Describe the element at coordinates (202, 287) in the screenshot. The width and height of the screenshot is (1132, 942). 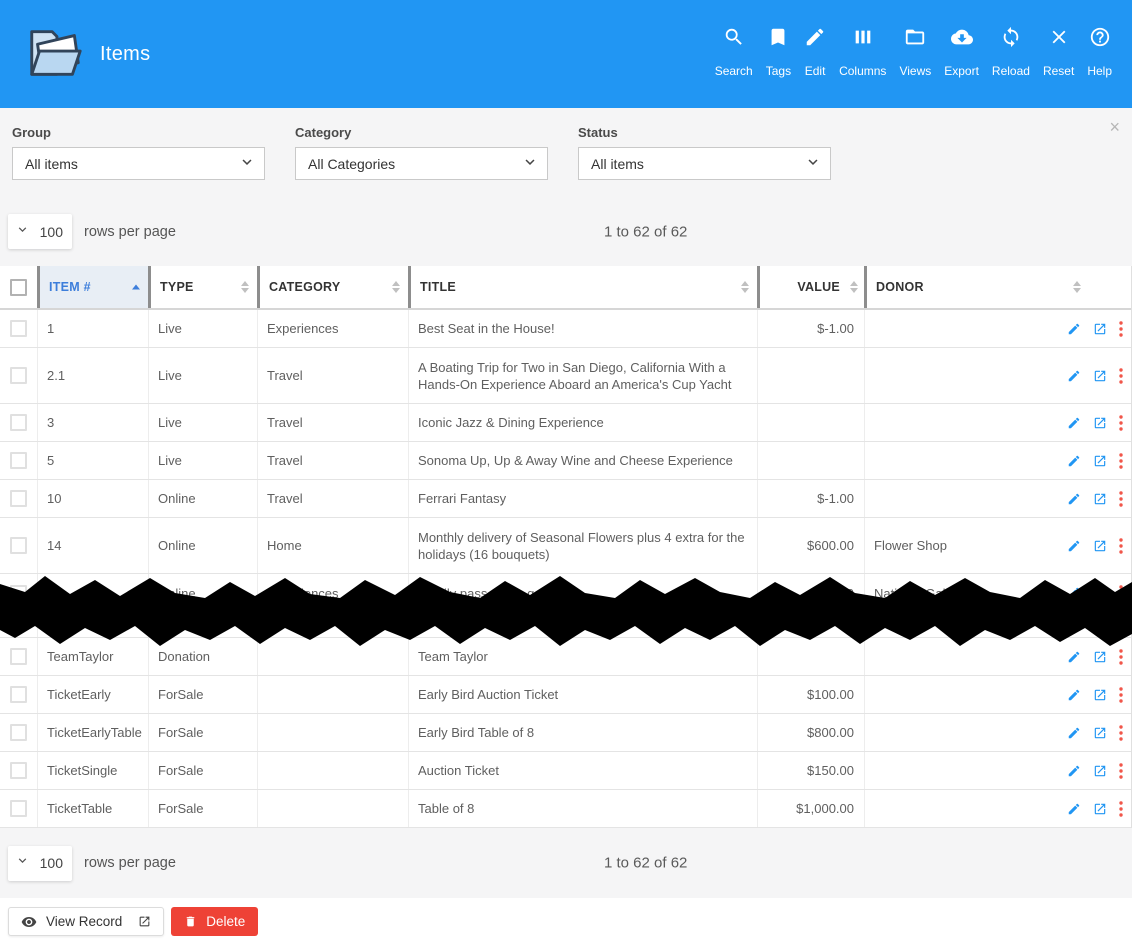
I see `column-header-type: TYPE` at that location.